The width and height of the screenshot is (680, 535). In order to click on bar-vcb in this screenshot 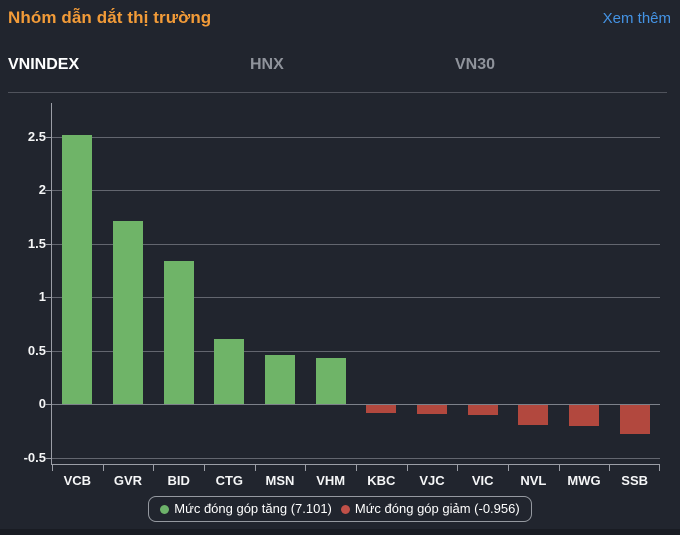, I will do `click(77, 269)`.